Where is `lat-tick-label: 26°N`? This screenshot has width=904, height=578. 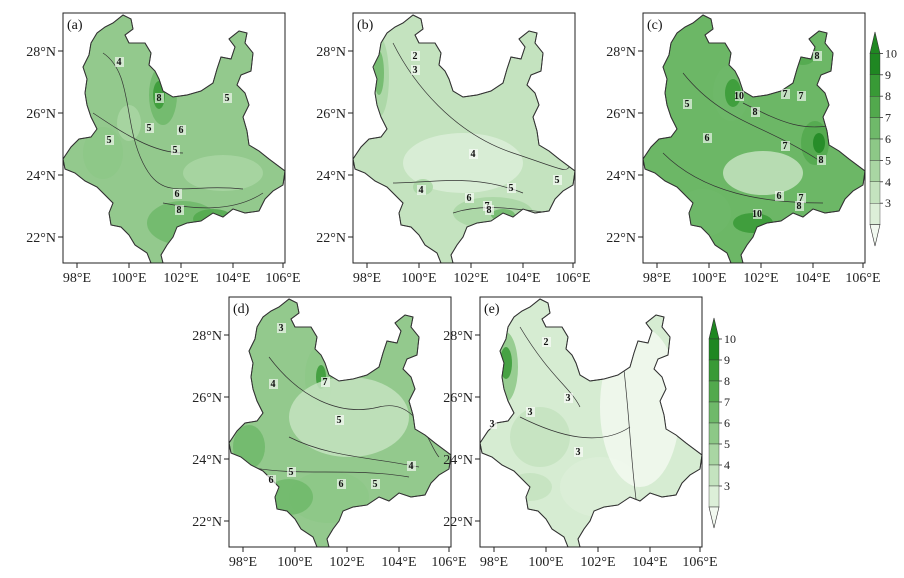 lat-tick-label: 26°N is located at coordinates (331, 114).